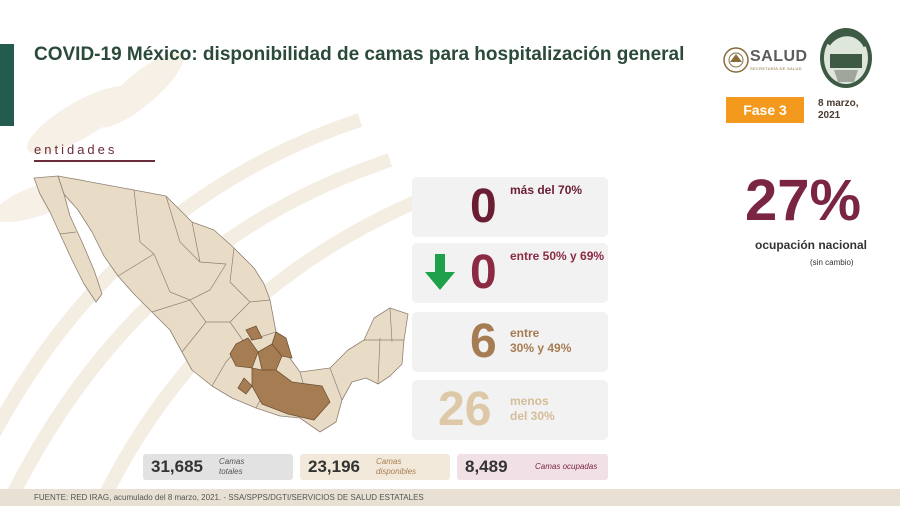  What do you see at coordinates (483, 272) in the screenshot?
I see `count-50-69: 0` at bounding box center [483, 272].